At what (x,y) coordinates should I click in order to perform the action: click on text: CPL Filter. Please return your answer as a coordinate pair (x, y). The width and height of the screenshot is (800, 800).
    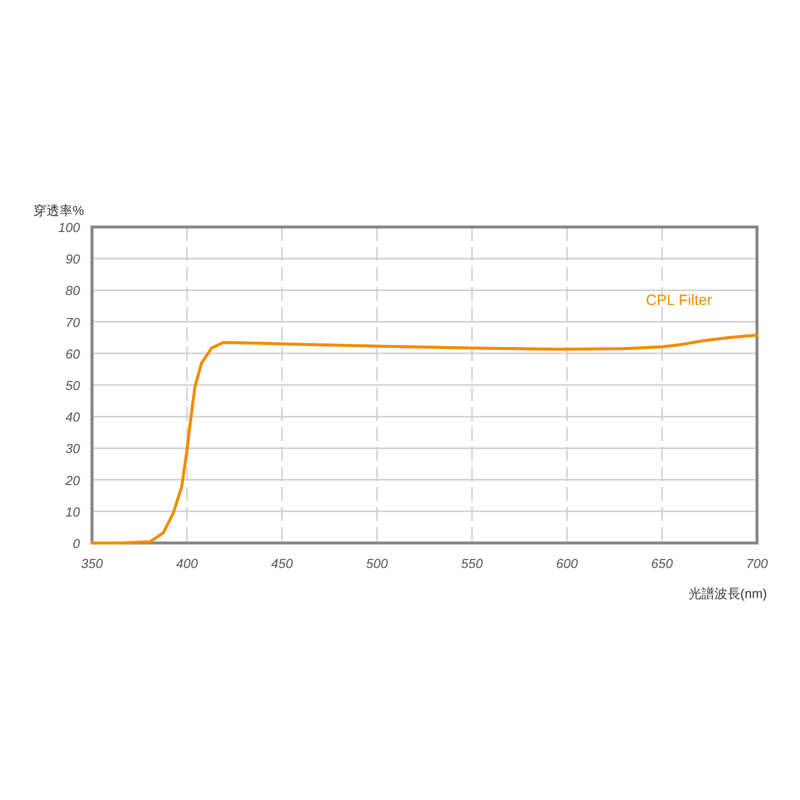
    Looking at the image, I should click on (679, 301).